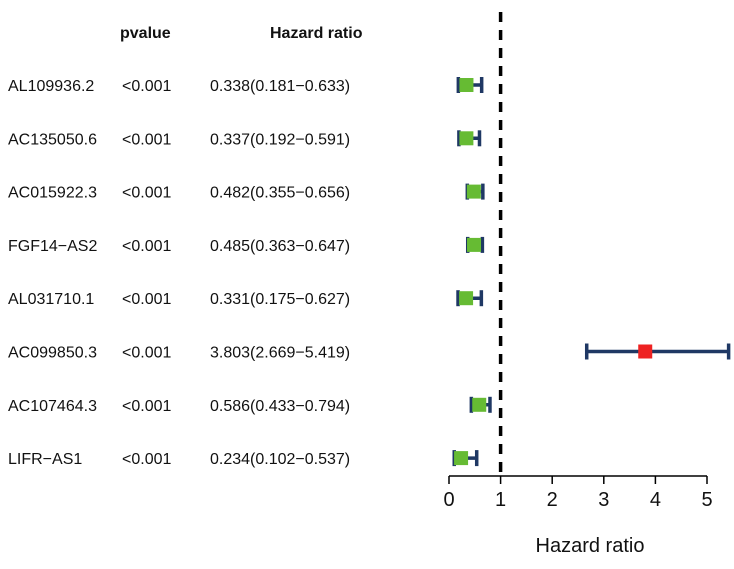 This screenshot has width=734, height=569. Describe the element at coordinates (280, 353) in the screenshot. I see `hazard-ratio-cell: 3.803(2.669−5.419)` at that location.